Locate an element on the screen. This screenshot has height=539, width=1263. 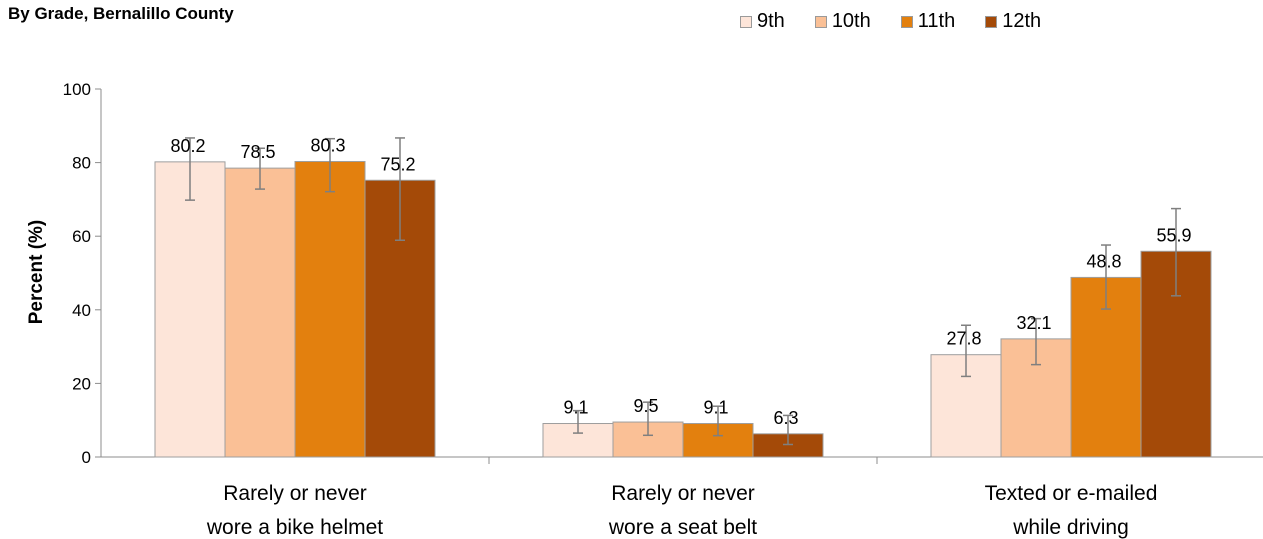
y-tick-label: 40 is located at coordinates (81, 310).